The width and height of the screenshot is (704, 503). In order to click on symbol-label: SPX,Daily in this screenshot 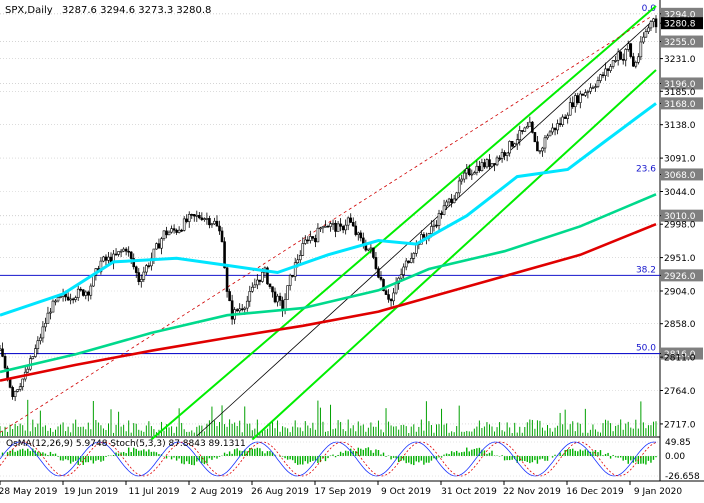, I will do `click(29, 10)`.